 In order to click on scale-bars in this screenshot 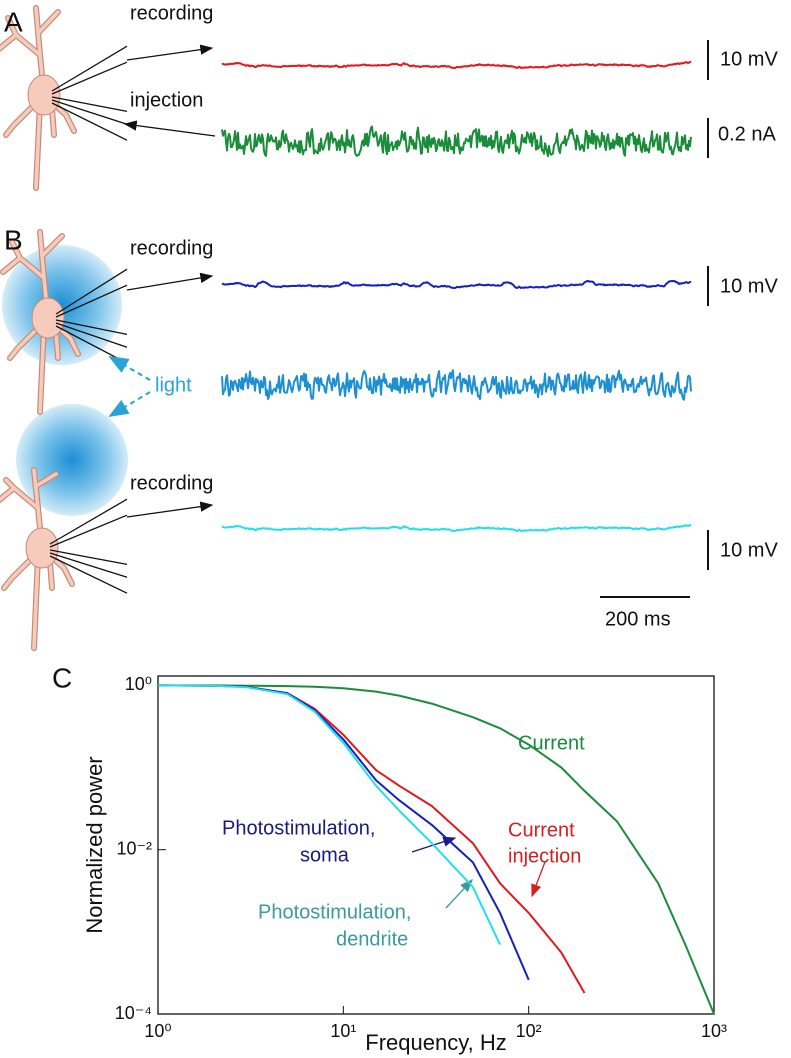, I will do `click(654, 319)`.